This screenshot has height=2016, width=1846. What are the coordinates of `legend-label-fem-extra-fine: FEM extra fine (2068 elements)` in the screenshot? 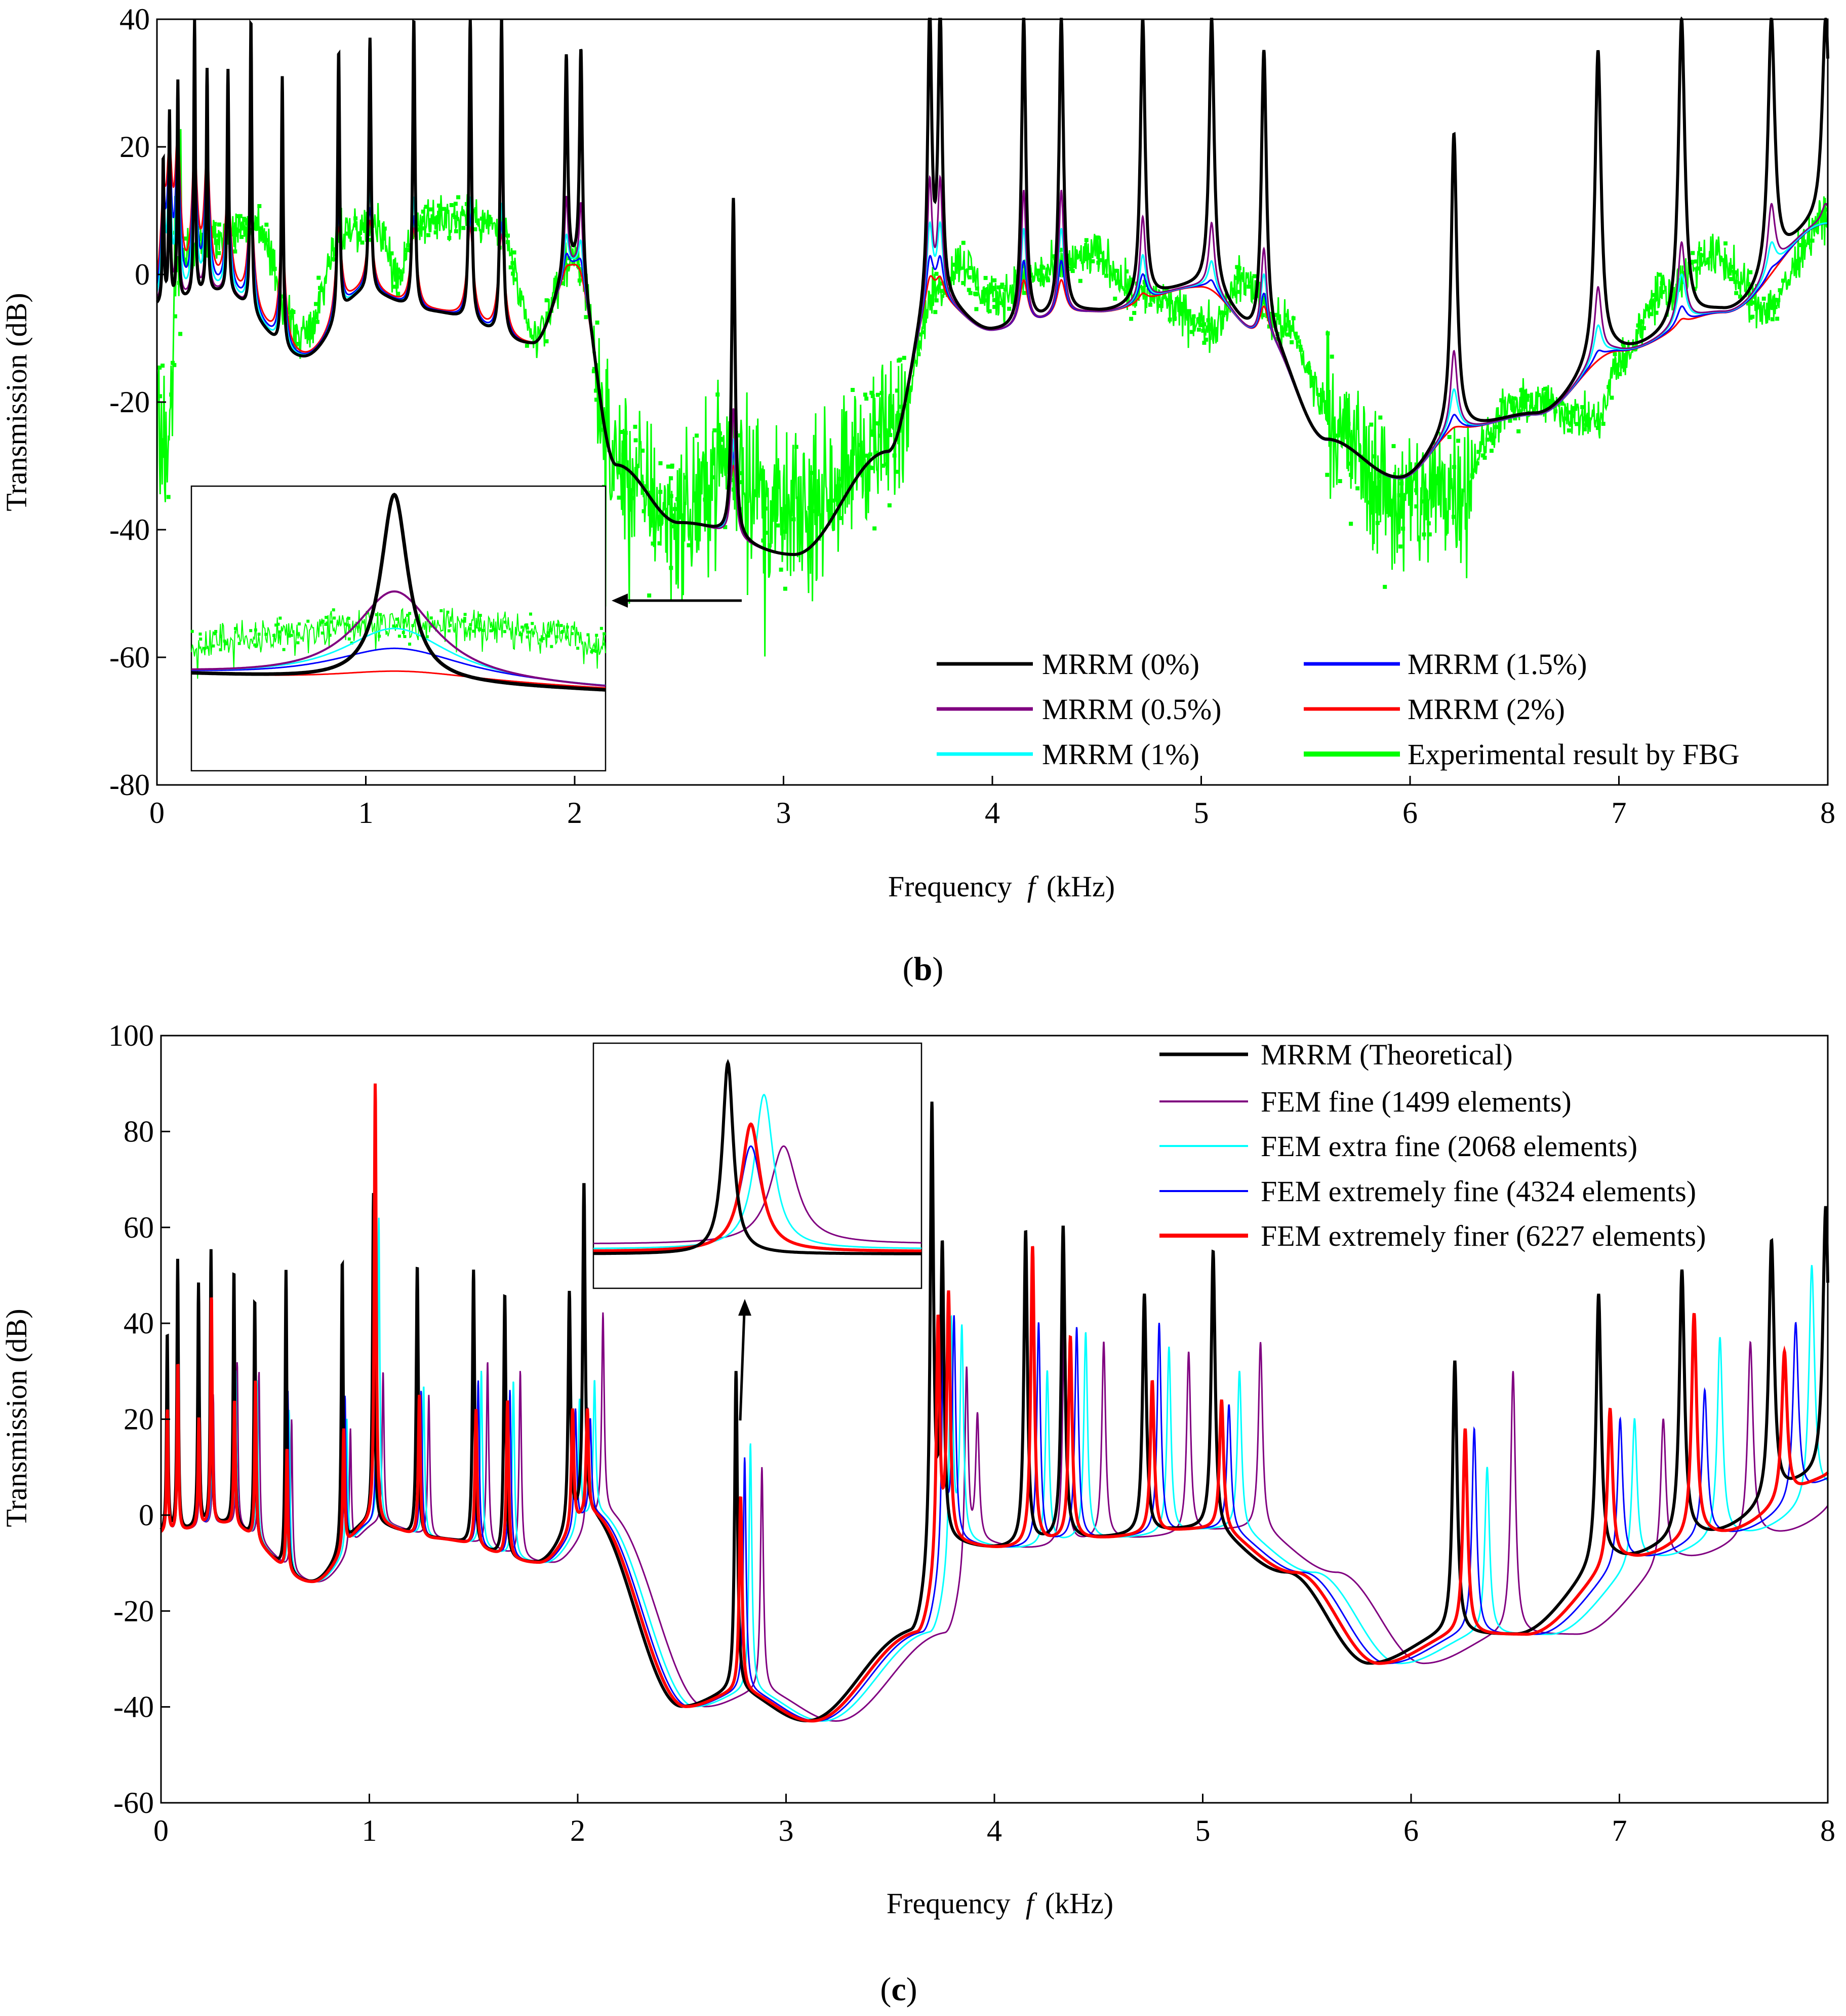 It's located at (1449, 1146).